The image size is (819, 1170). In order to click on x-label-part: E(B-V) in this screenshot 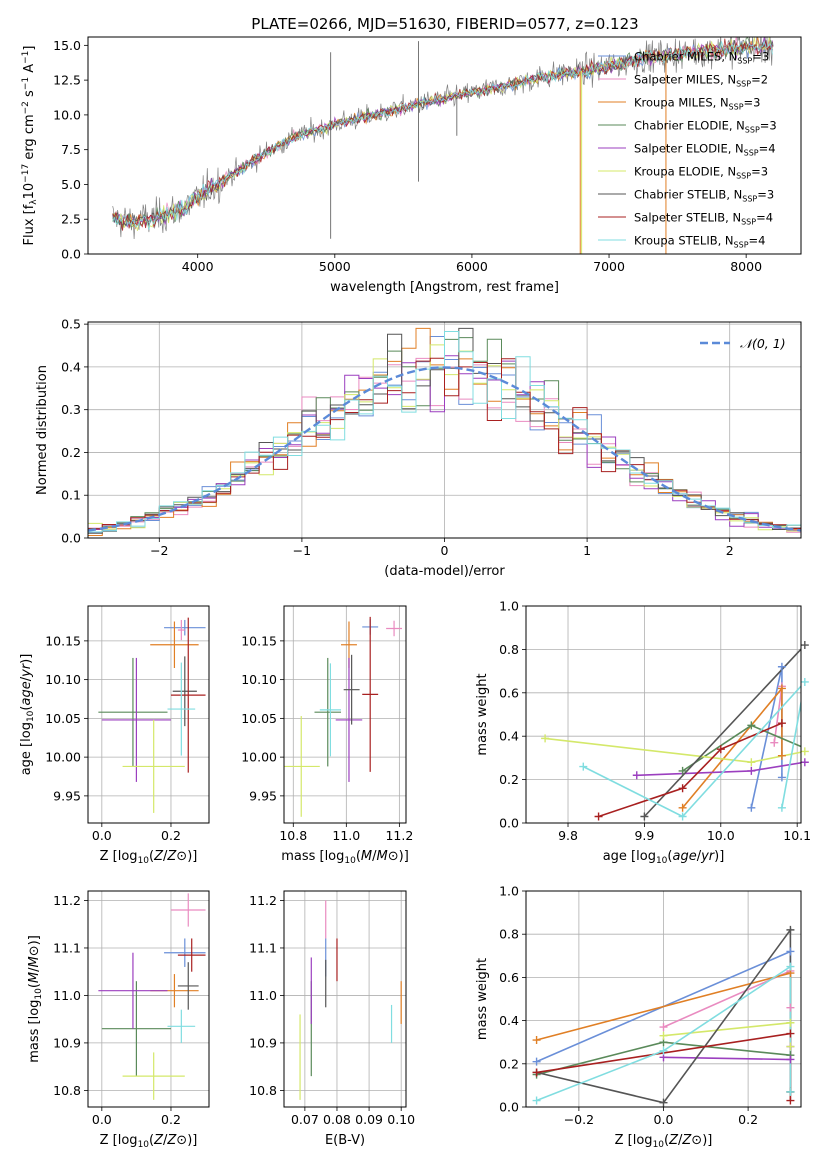, I will do `click(345, 1140)`.